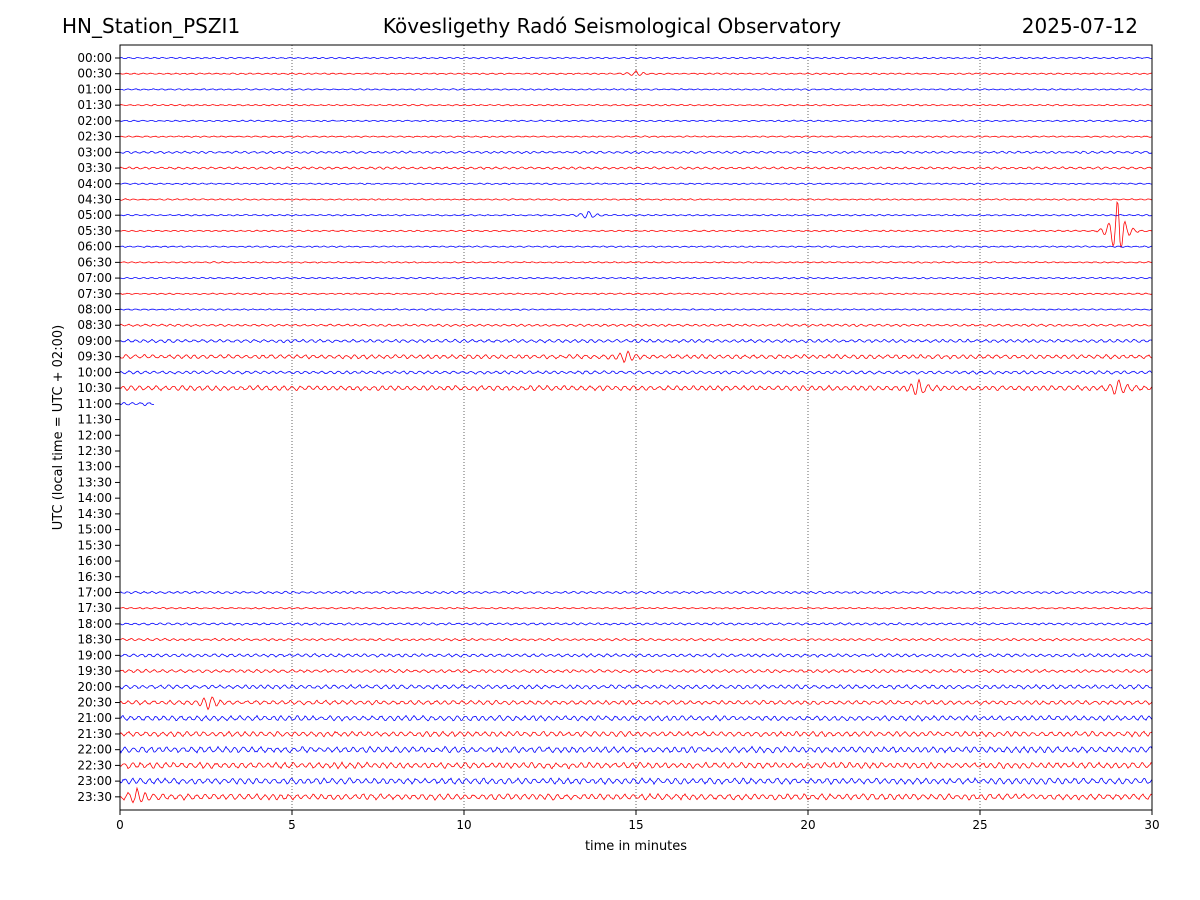 The height and width of the screenshot is (900, 1200). I want to click on trace-03:00, so click(636, 152).